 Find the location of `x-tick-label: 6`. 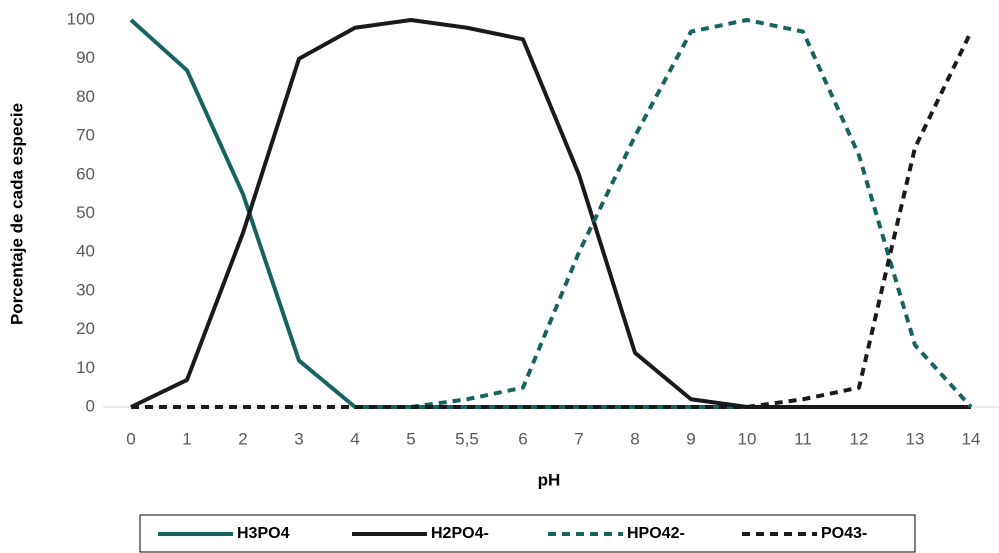

x-tick-label: 6 is located at coordinates (522, 438).